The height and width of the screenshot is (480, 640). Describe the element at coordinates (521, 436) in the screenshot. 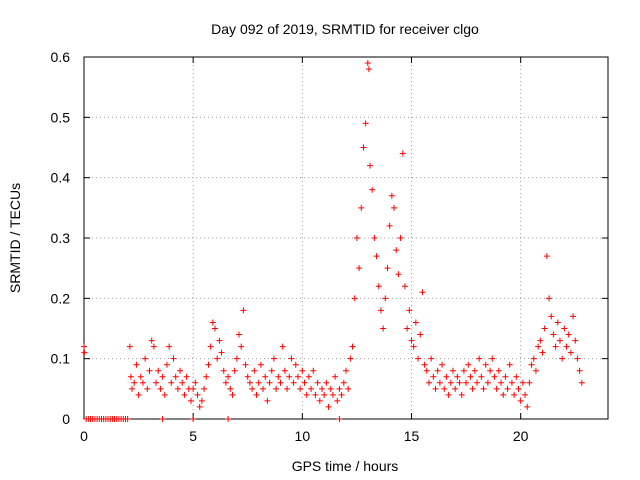

I see `x-tick-label: 20` at that location.